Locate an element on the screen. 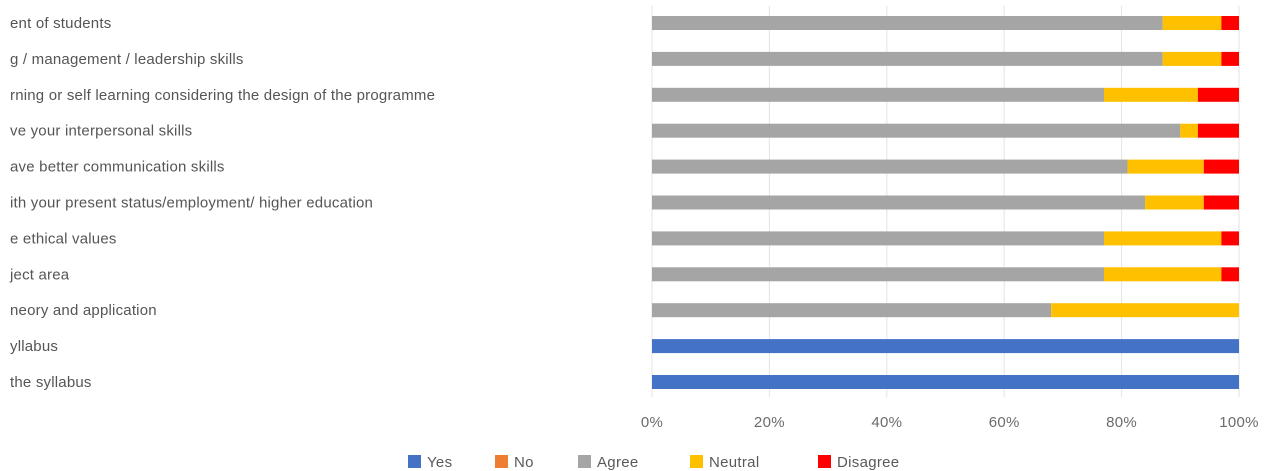 Image resolution: width=1281 pixels, height=471 pixels. x-tick-label: 20% is located at coordinates (769, 422).